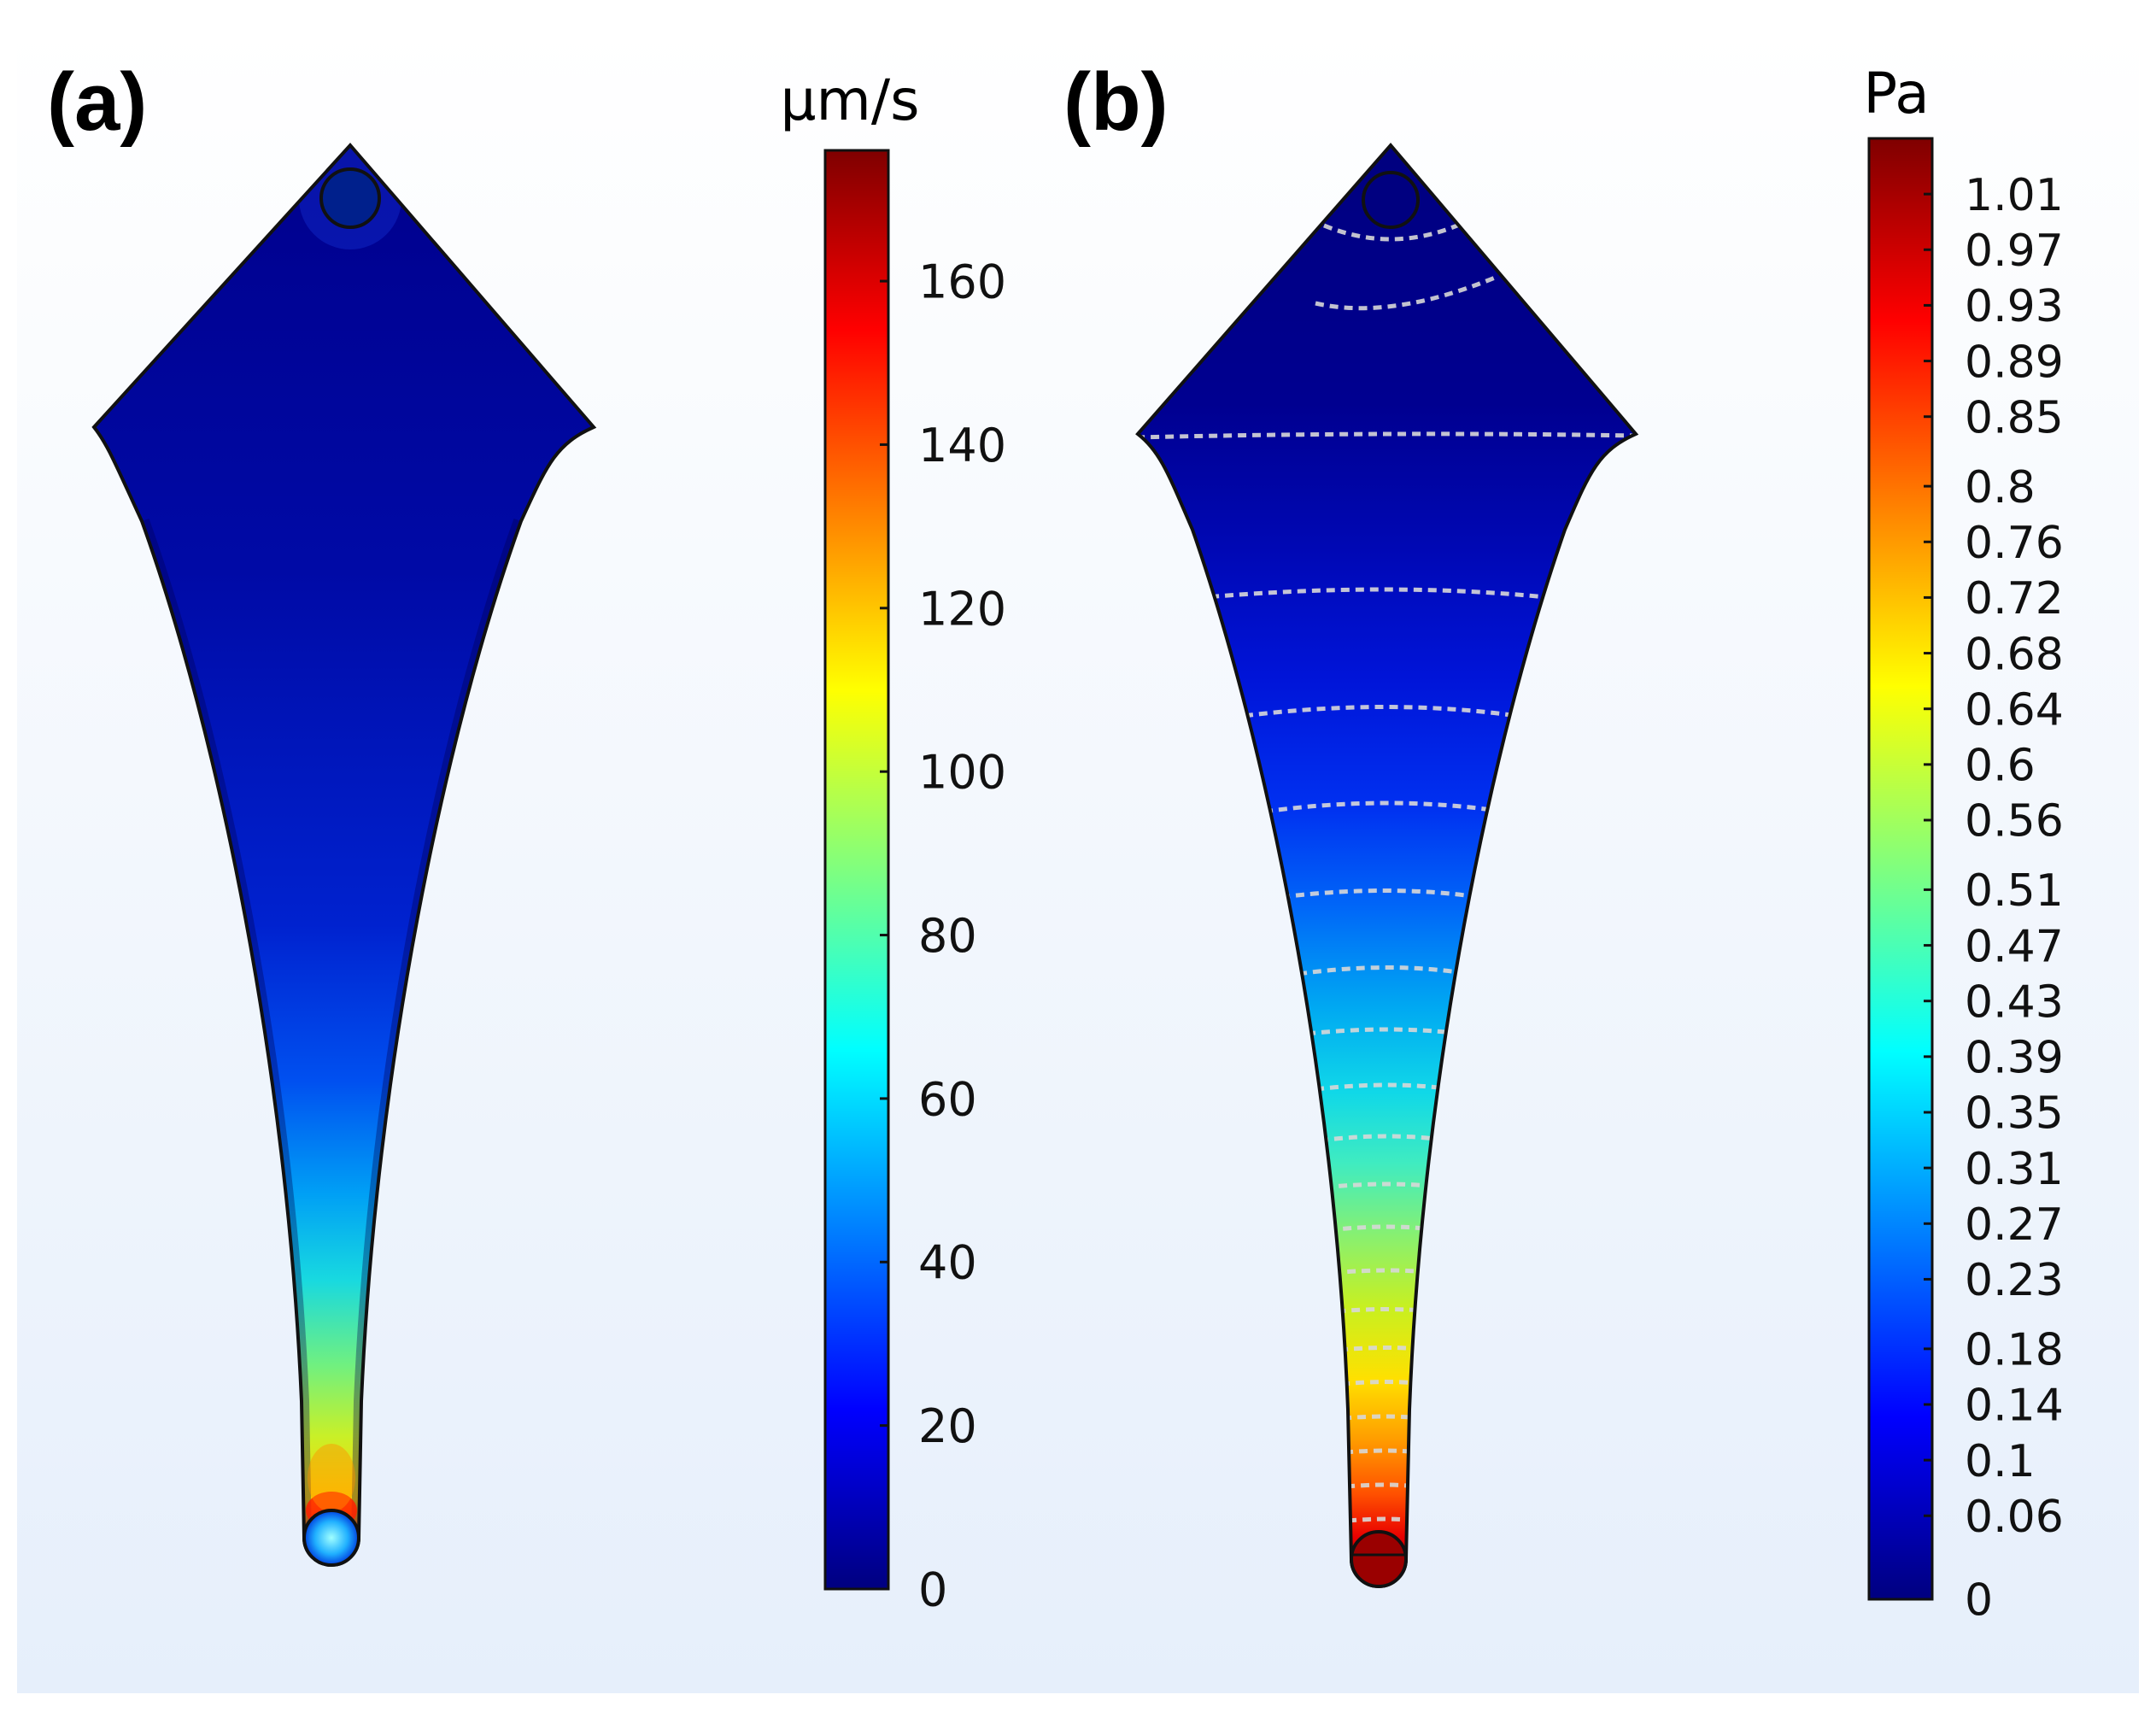 This screenshot has height=1718, width=2156. I want to click on colorbar-b-tick-label: 0.39, so click(2015, 1058).